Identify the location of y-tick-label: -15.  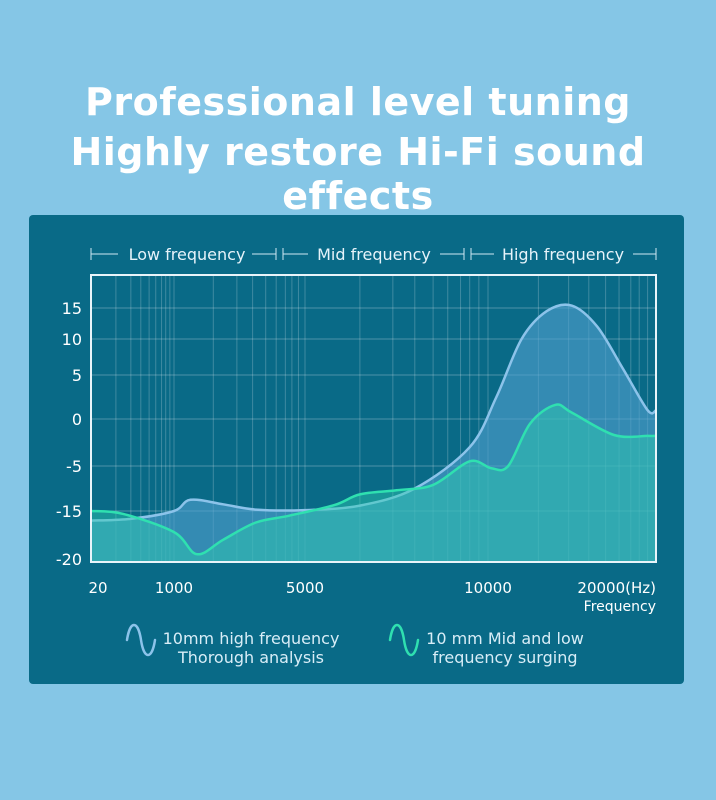
(69, 511).